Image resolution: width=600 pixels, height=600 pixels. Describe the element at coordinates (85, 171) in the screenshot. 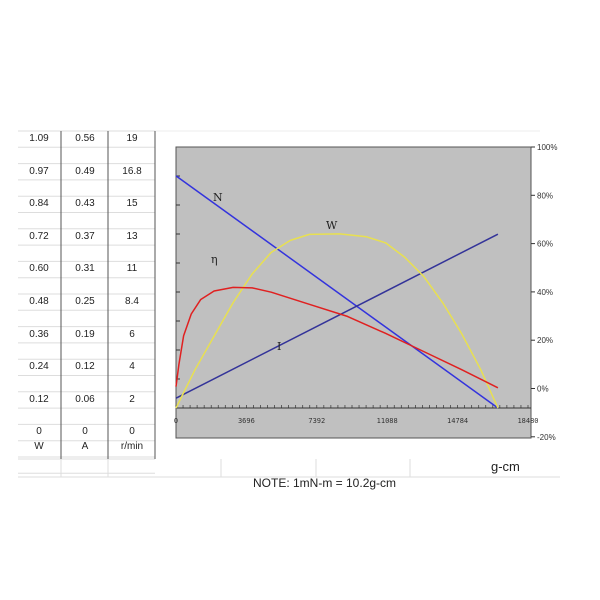

I see `table-cell: 0.49` at that location.